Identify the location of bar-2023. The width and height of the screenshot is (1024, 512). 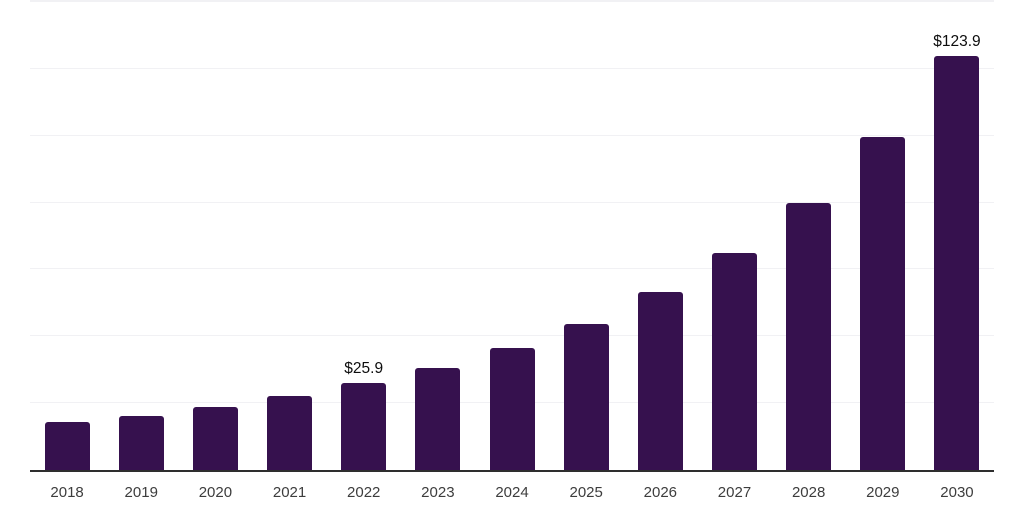
(438, 419).